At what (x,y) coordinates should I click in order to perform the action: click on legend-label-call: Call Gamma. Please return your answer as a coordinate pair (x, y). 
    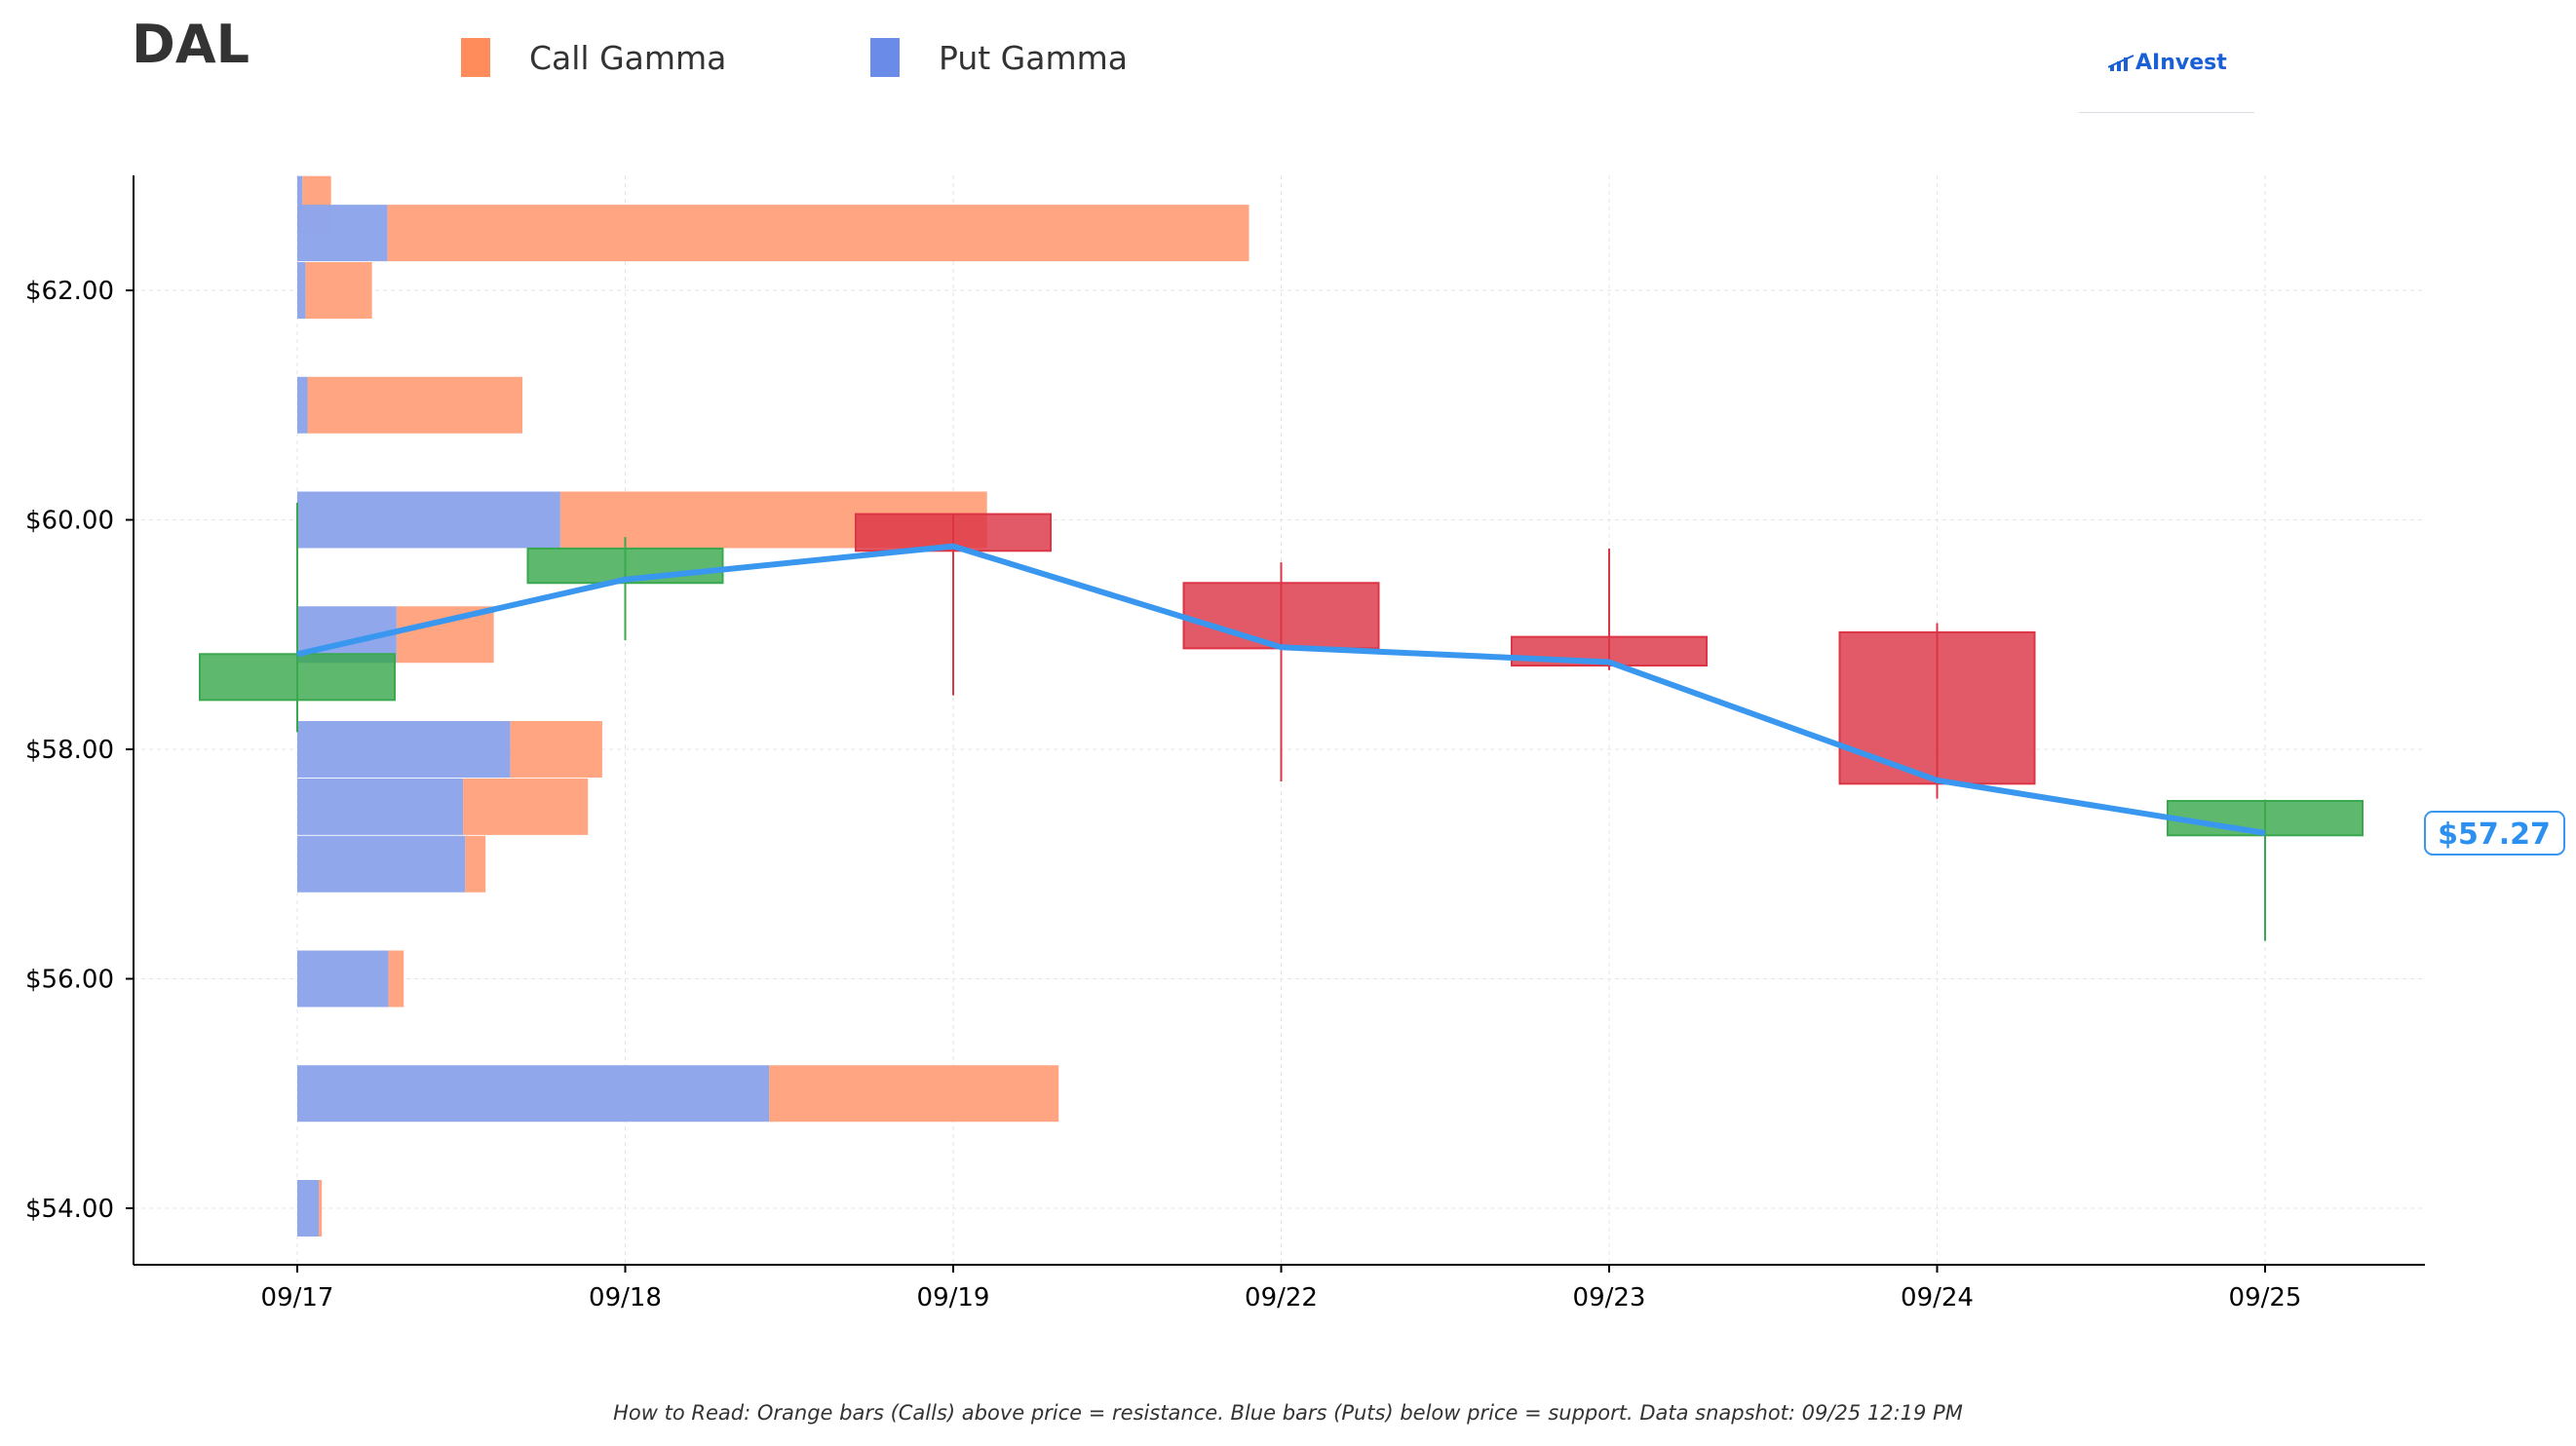
    Looking at the image, I should click on (628, 57).